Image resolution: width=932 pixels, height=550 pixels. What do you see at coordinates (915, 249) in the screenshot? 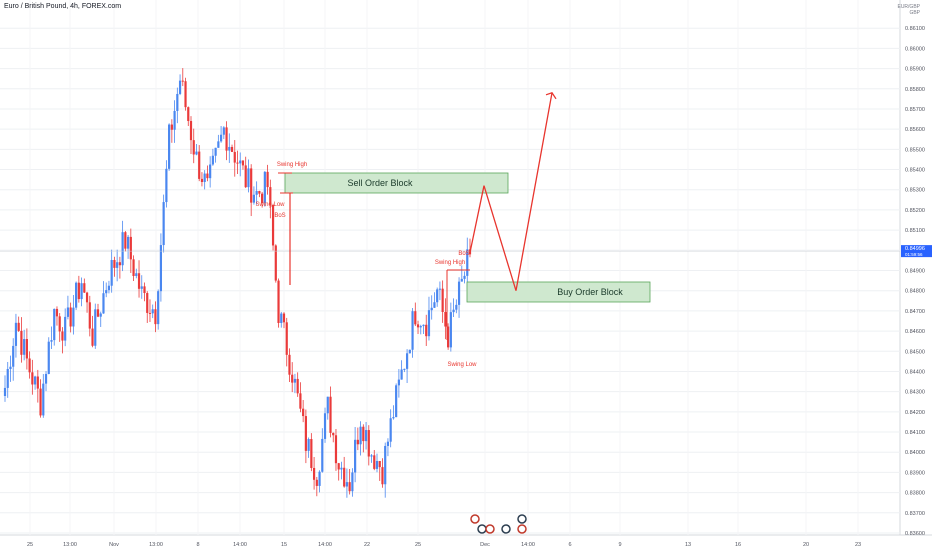
I see `last-price-value: 0.84996` at bounding box center [915, 249].